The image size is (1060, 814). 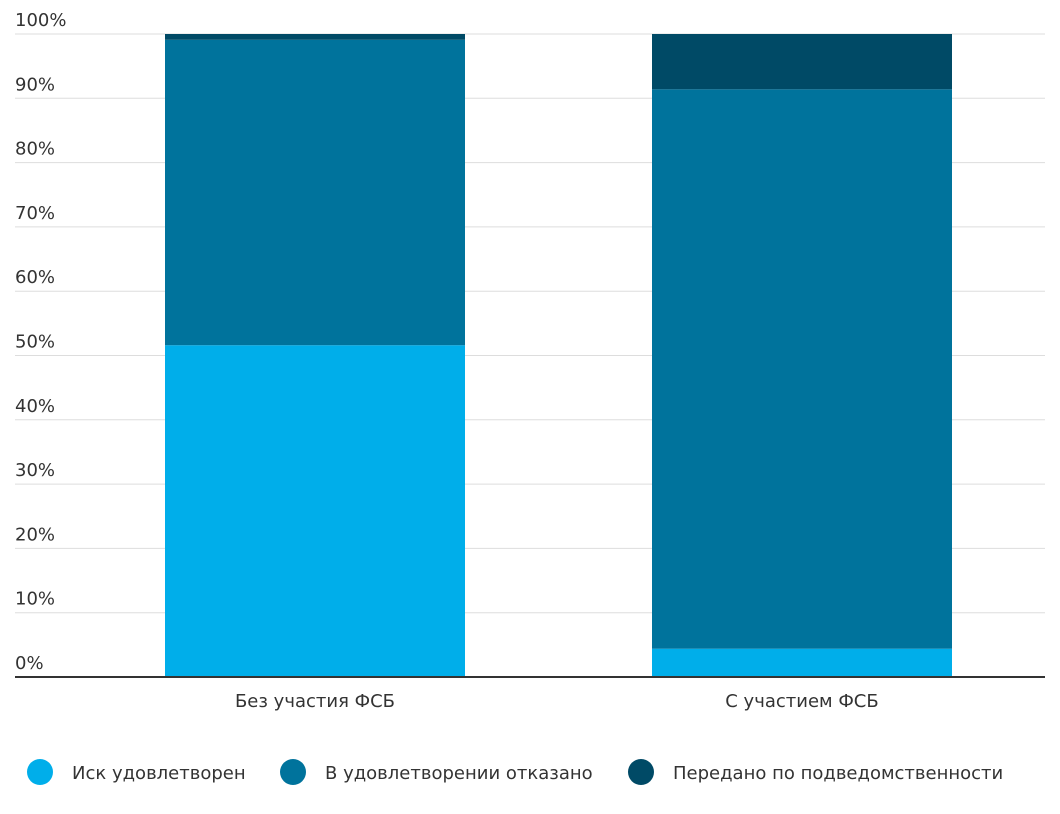 I want to click on y-tick-label: 0%, so click(x=29, y=663).